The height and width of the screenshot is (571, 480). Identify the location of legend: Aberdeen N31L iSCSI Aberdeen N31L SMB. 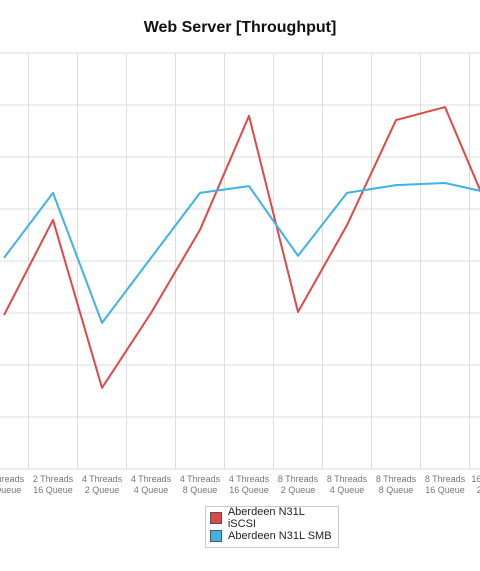
(272, 527).